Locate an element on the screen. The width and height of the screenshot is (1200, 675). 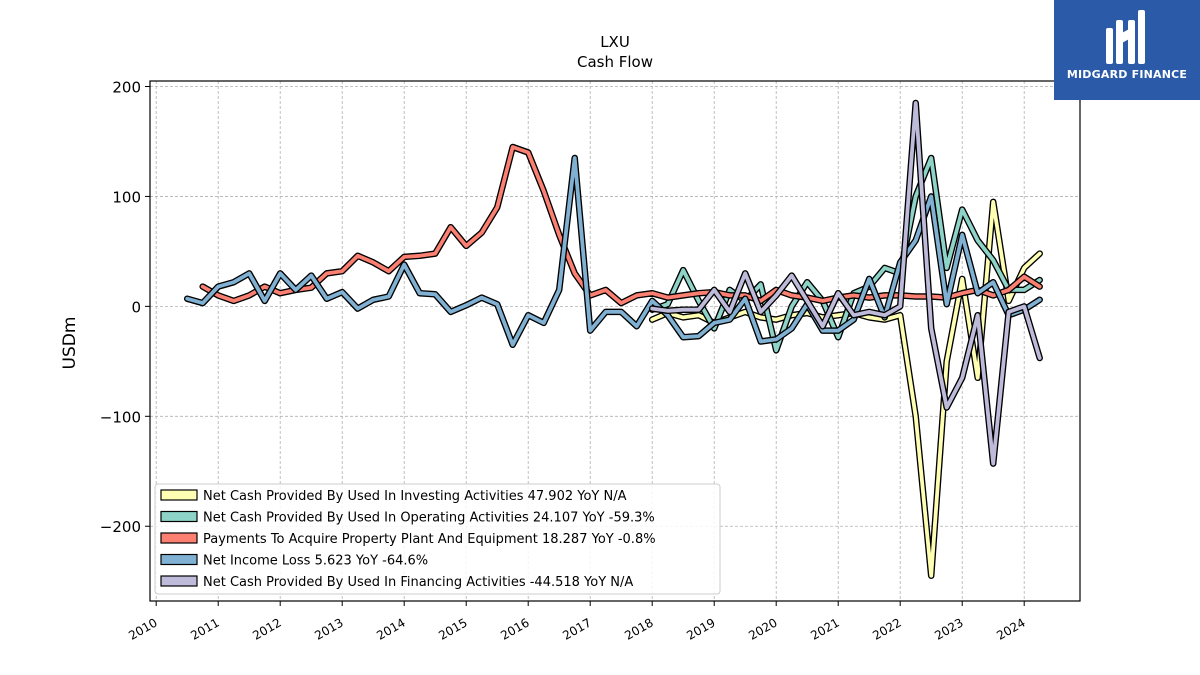
x-tick-label: 2011 is located at coordinates (204, 628).